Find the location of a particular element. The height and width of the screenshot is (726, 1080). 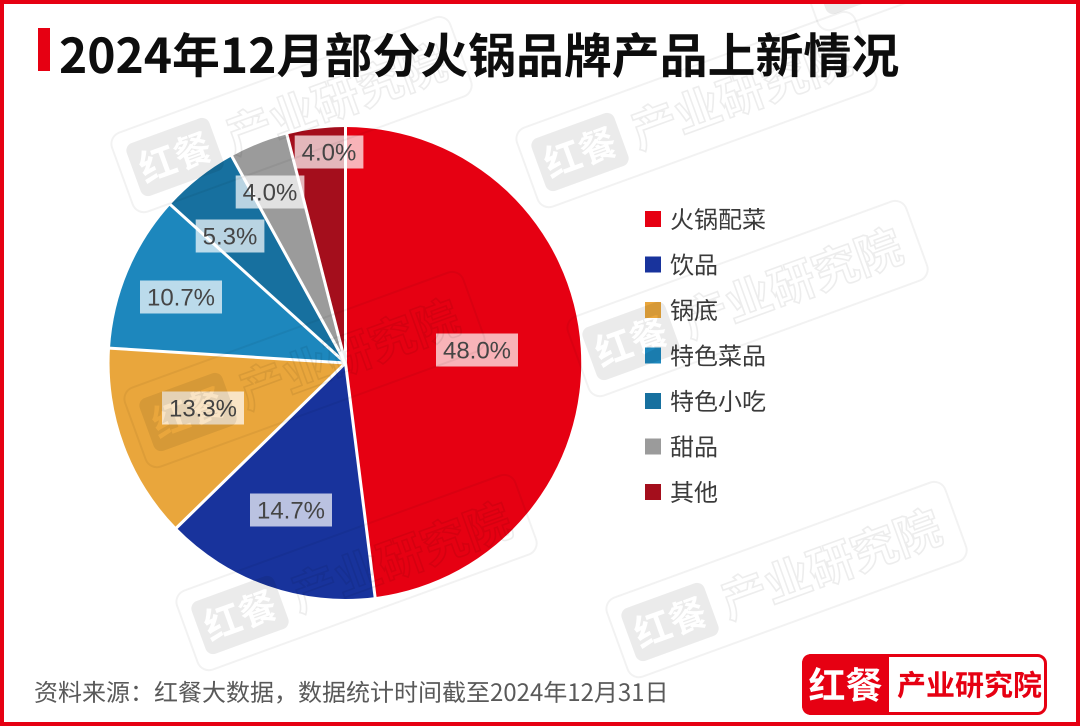

svg-text: 14.7% is located at coordinates (291, 511).